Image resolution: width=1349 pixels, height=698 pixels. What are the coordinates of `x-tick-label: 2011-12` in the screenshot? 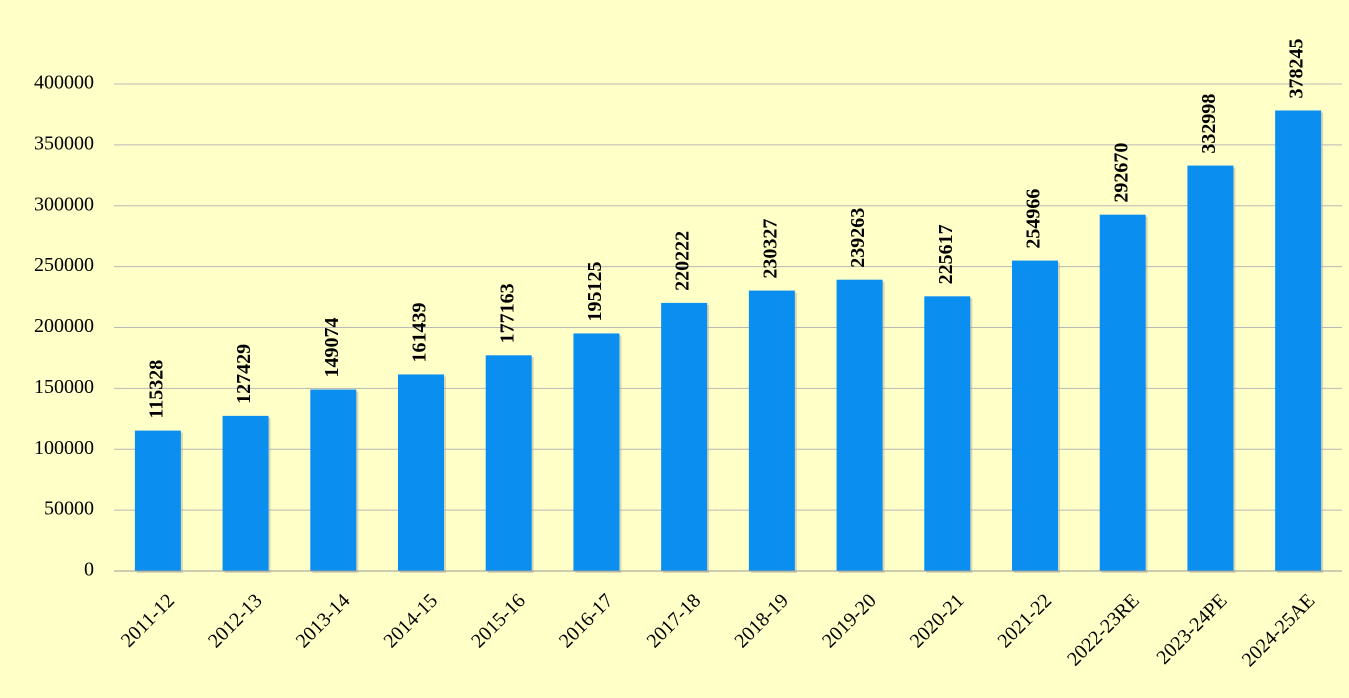 It's located at (148, 621).